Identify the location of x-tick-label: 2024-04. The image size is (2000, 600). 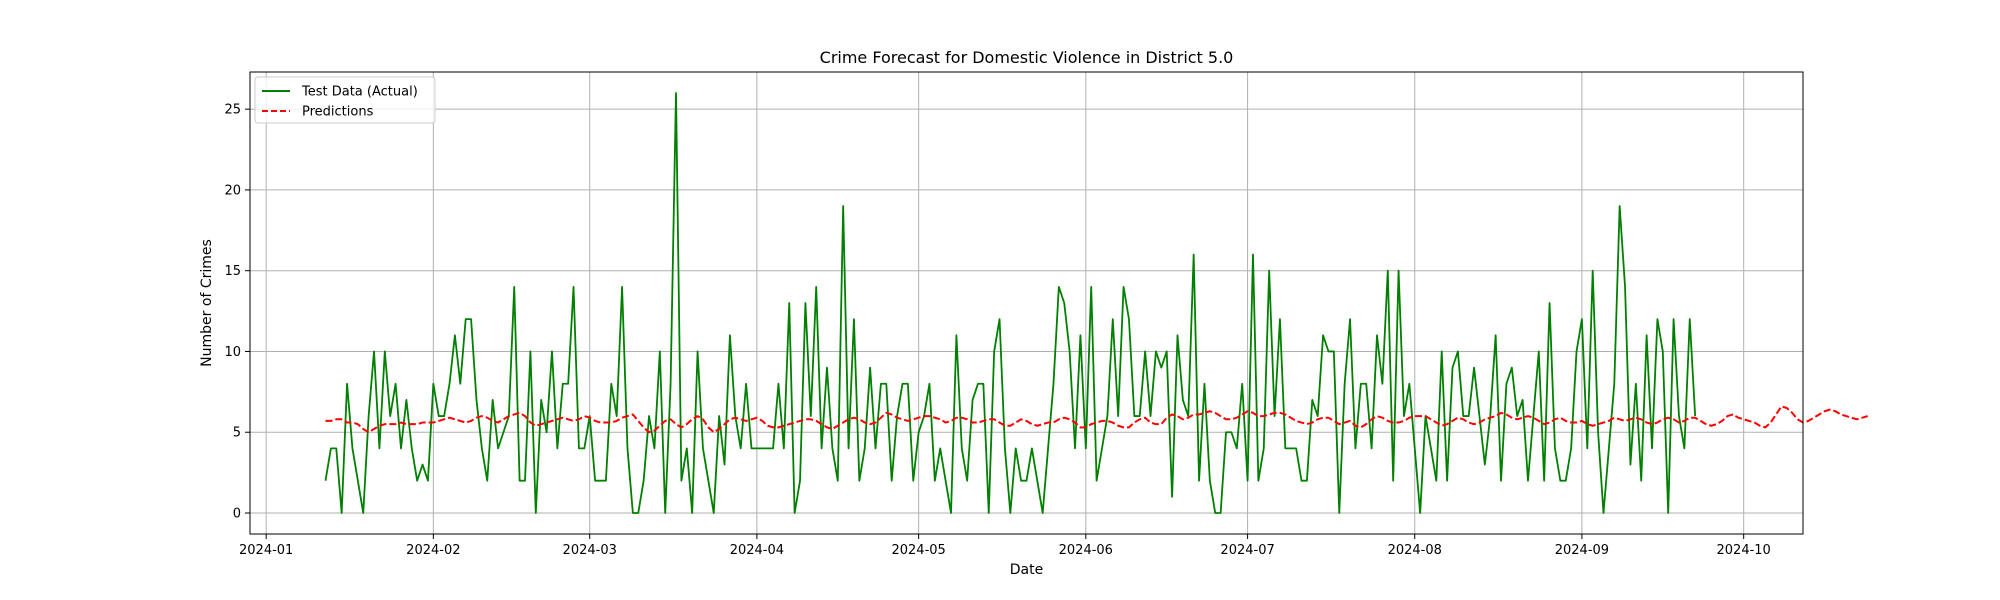
(757, 550).